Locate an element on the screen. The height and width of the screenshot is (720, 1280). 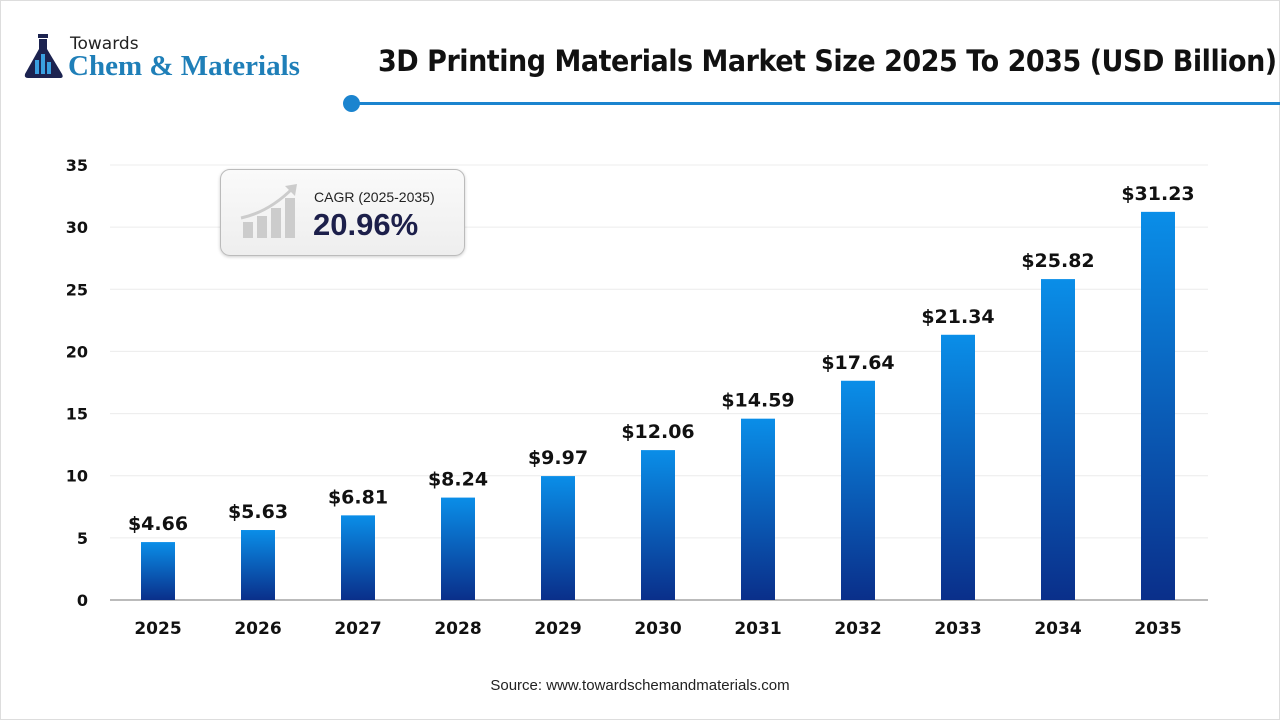
bar-2028 is located at coordinates (458, 548).